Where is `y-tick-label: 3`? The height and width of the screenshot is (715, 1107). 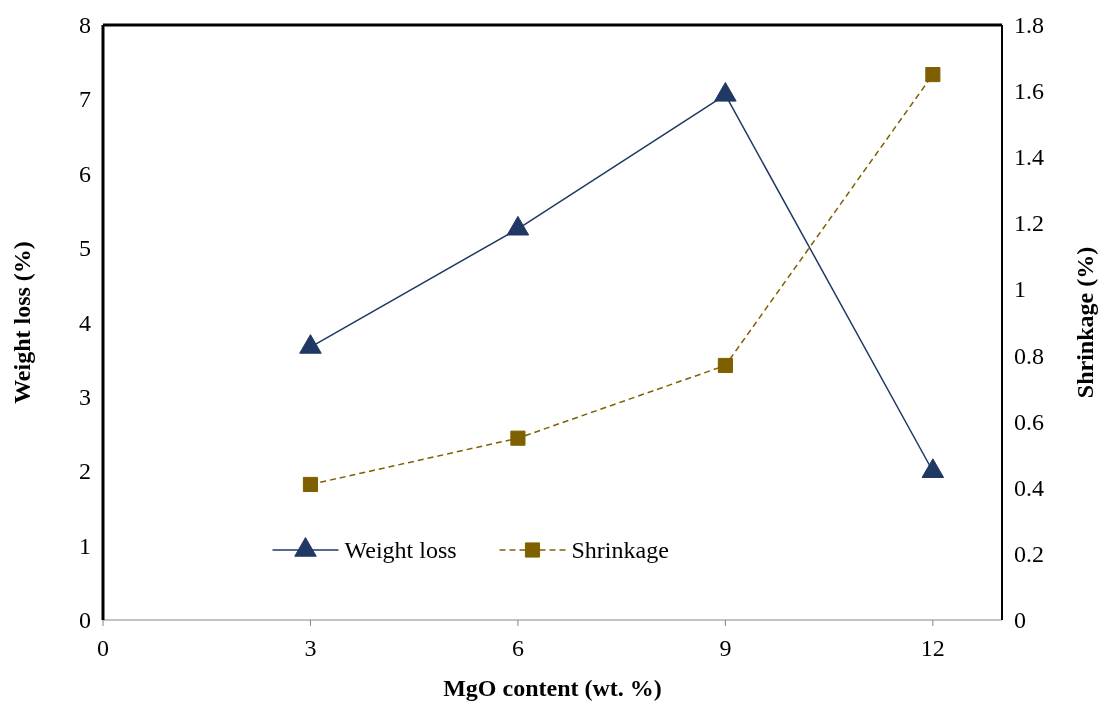
y-tick-label: 3 is located at coordinates (85, 396).